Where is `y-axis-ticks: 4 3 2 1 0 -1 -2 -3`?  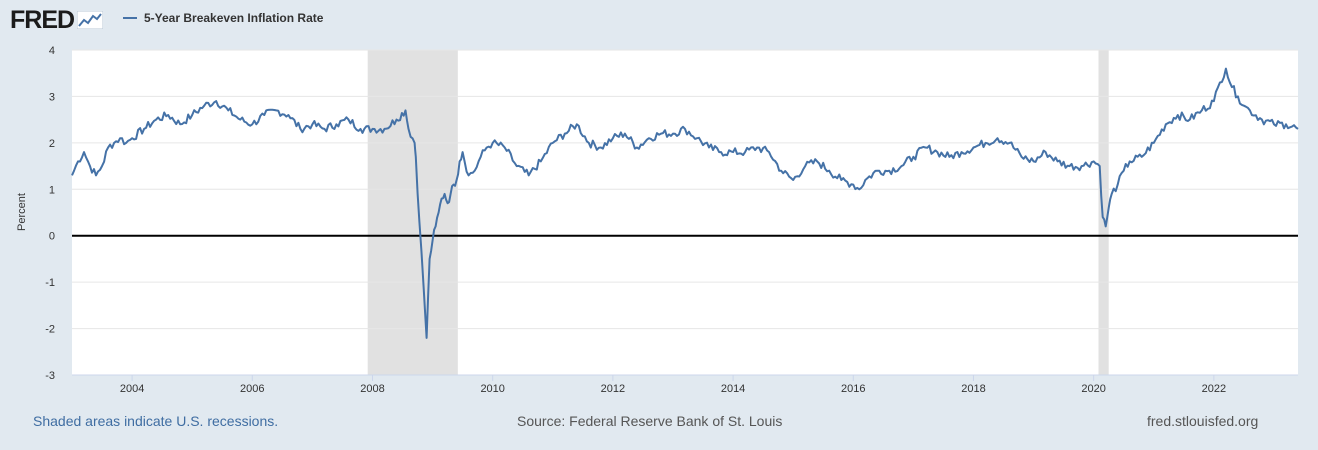
y-axis-ticks: 4 3 2 1 0 -1 -2 -3 is located at coordinates (50, 213).